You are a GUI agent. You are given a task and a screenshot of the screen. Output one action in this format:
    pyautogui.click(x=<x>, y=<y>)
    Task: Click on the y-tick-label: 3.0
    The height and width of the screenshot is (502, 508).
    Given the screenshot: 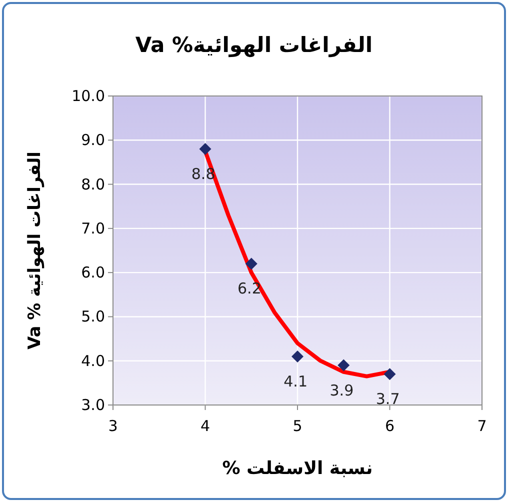 What is the action you would take?
    pyautogui.click(x=93, y=405)
    